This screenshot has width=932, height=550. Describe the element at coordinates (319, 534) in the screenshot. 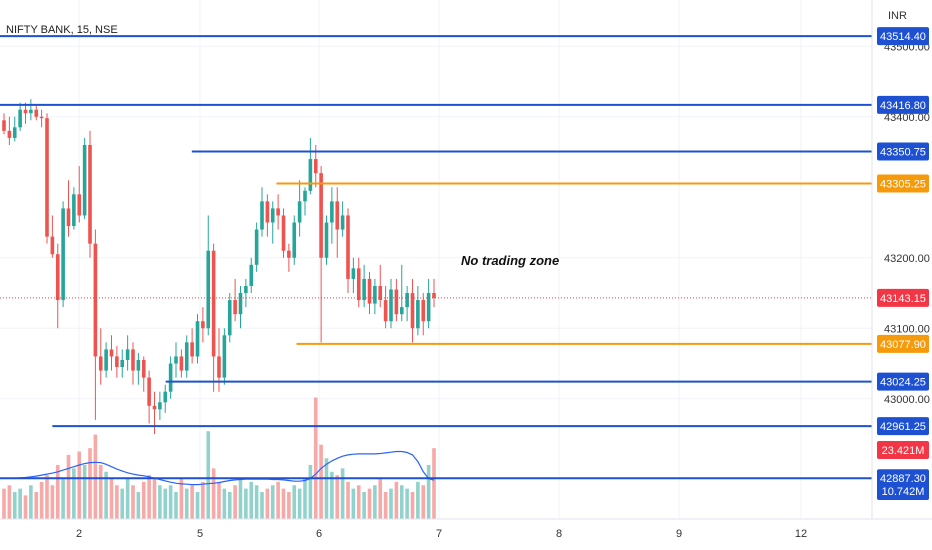

I see `x-tick-label: 6` at that location.